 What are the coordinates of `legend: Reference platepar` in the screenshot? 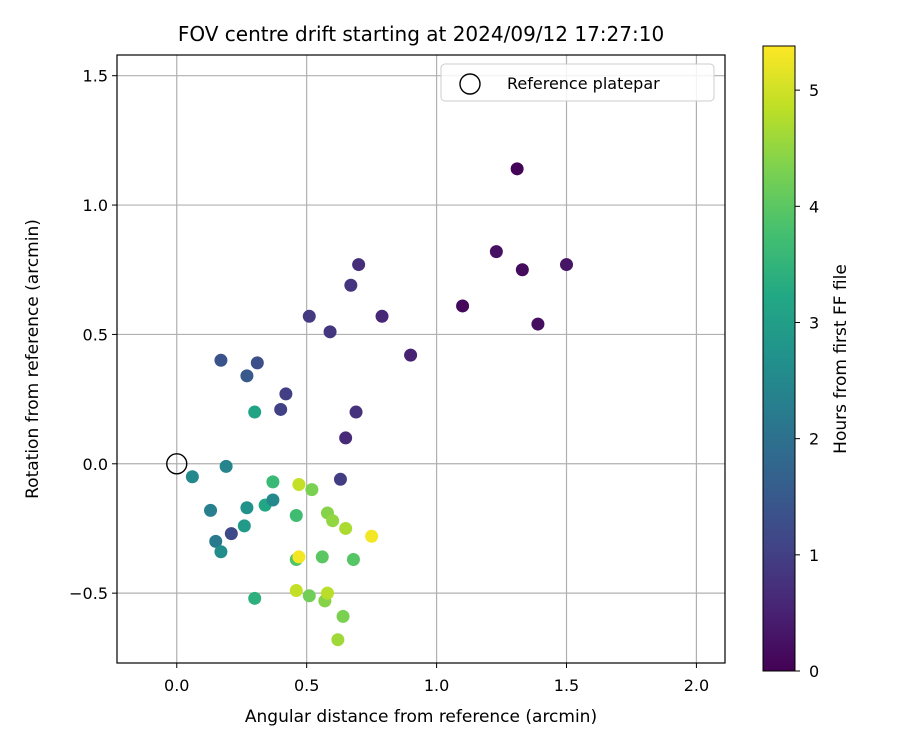 It's located at (577, 82).